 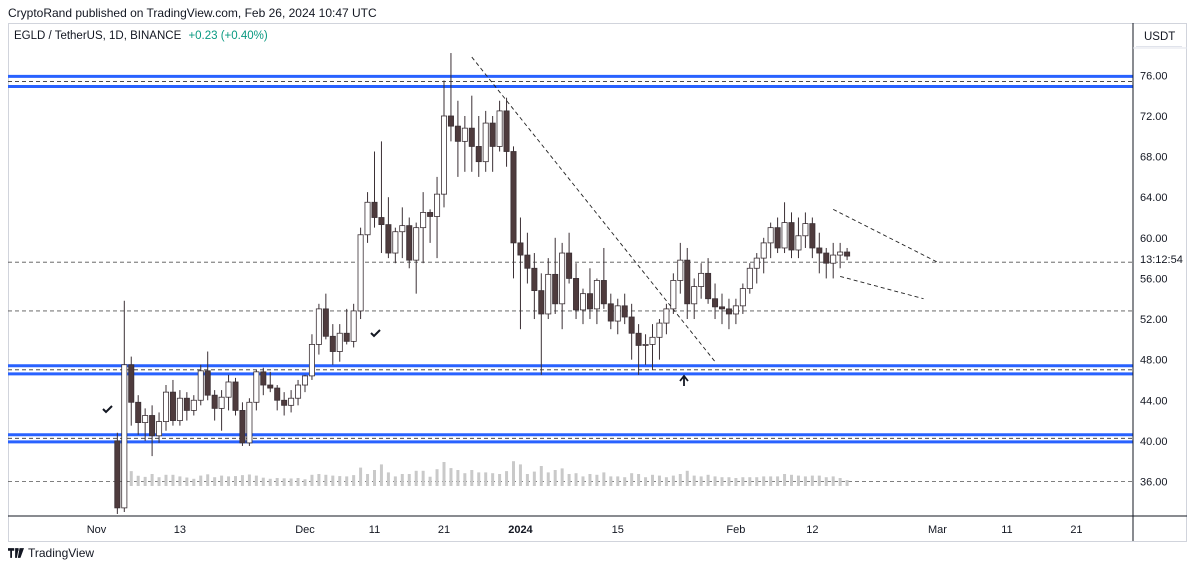 I want to click on y-tick-label: 68.00, so click(x=1154, y=158).